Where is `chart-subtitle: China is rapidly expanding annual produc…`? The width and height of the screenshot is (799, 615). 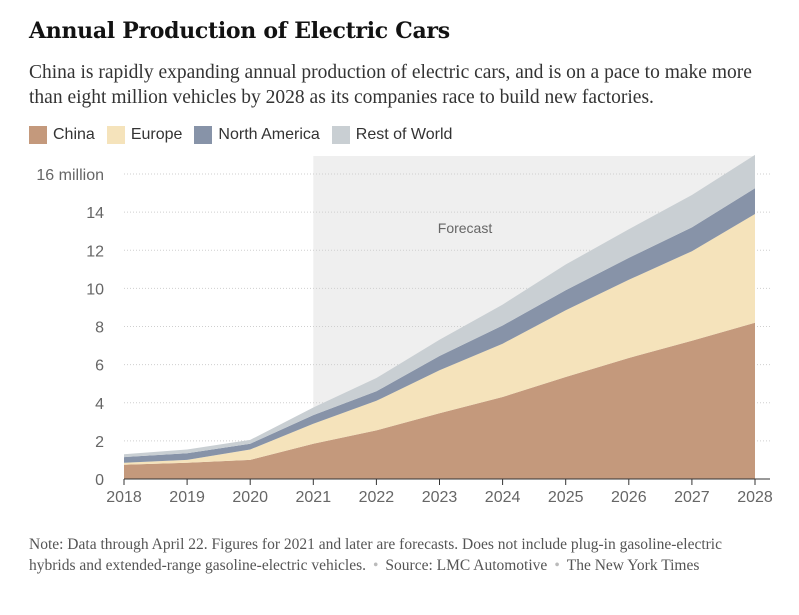 chart-subtitle: China is rapidly expanding annual produc… is located at coordinates (390, 85).